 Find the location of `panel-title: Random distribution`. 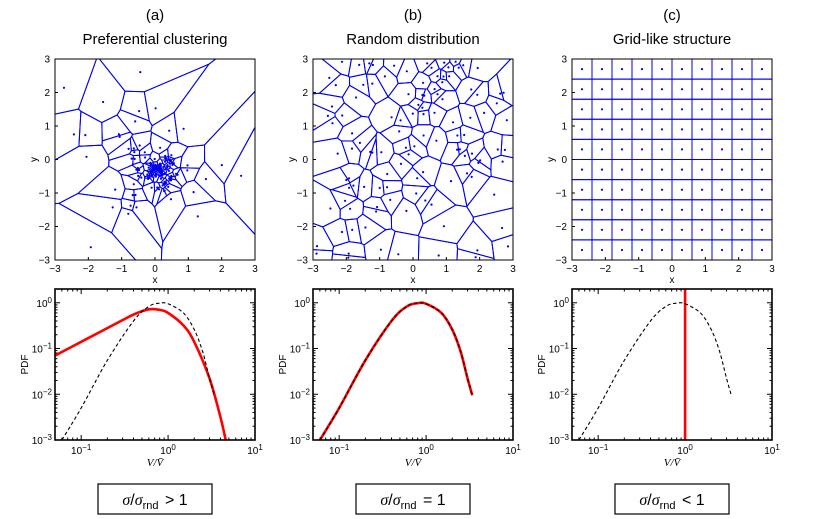

panel-title: Random distribution is located at coordinates (412, 39).